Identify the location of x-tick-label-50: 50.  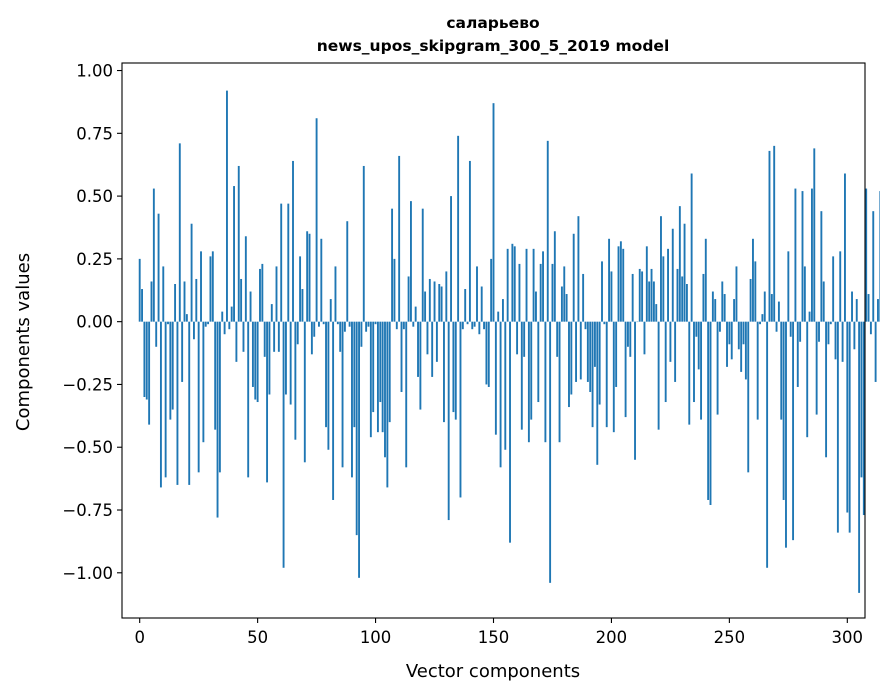
(257, 637).